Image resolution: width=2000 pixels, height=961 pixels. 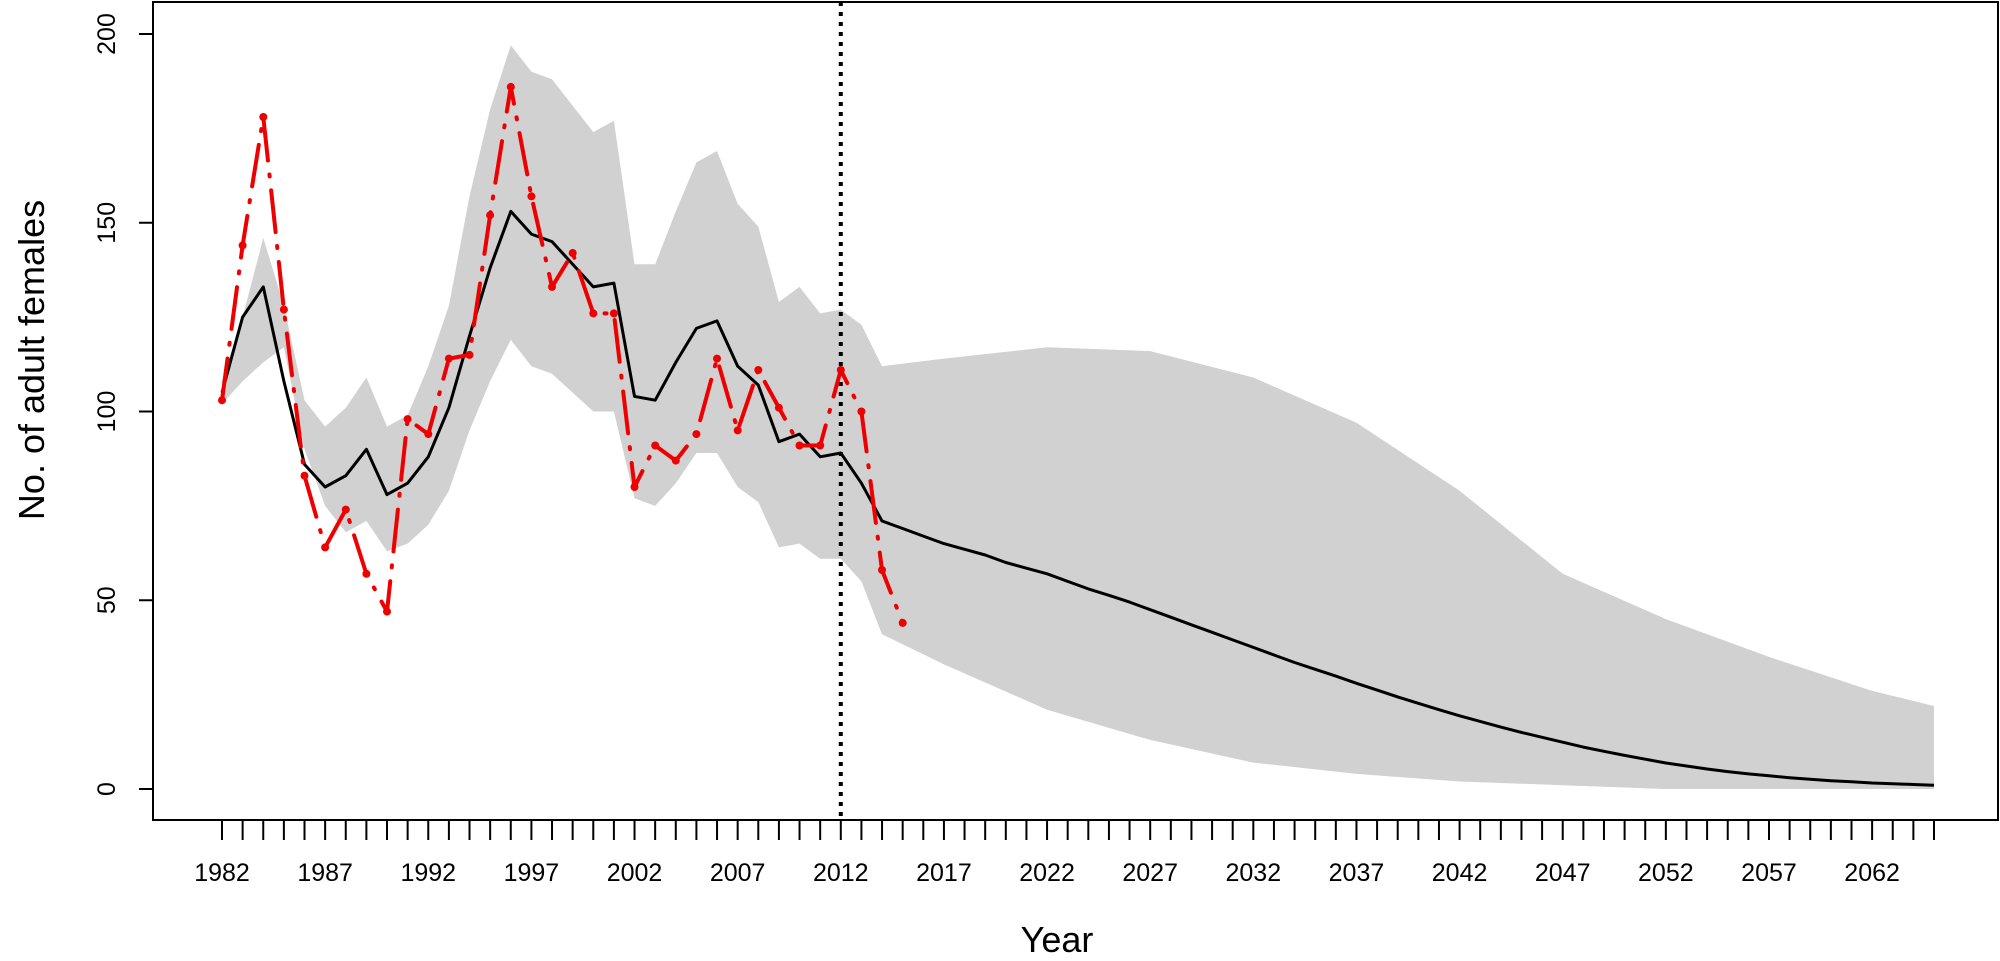 What do you see at coordinates (107, 412) in the screenshot?
I see `y-tick-label: 100` at bounding box center [107, 412].